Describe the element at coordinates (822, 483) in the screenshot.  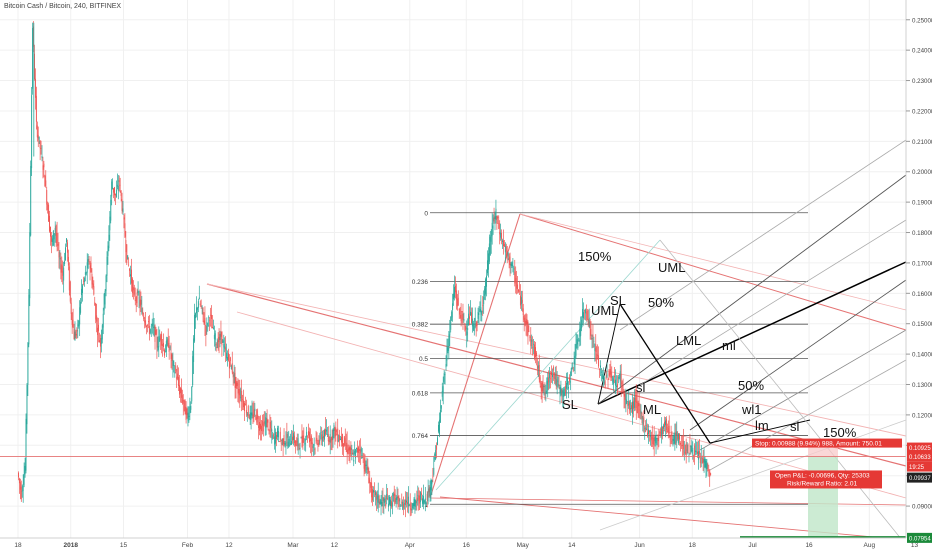
I see `rr-label: Risk/Reward Ratio: 2.01` at that location.